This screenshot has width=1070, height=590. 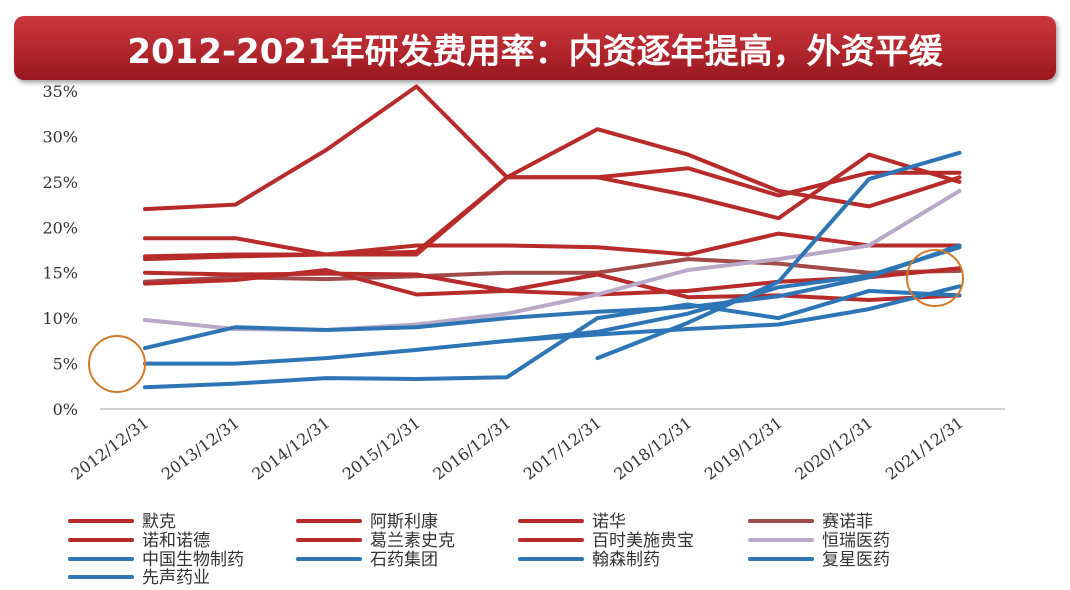 What do you see at coordinates (290, 448) in the screenshot?
I see `x-tick-label: 2014/12/31` at bounding box center [290, 448].